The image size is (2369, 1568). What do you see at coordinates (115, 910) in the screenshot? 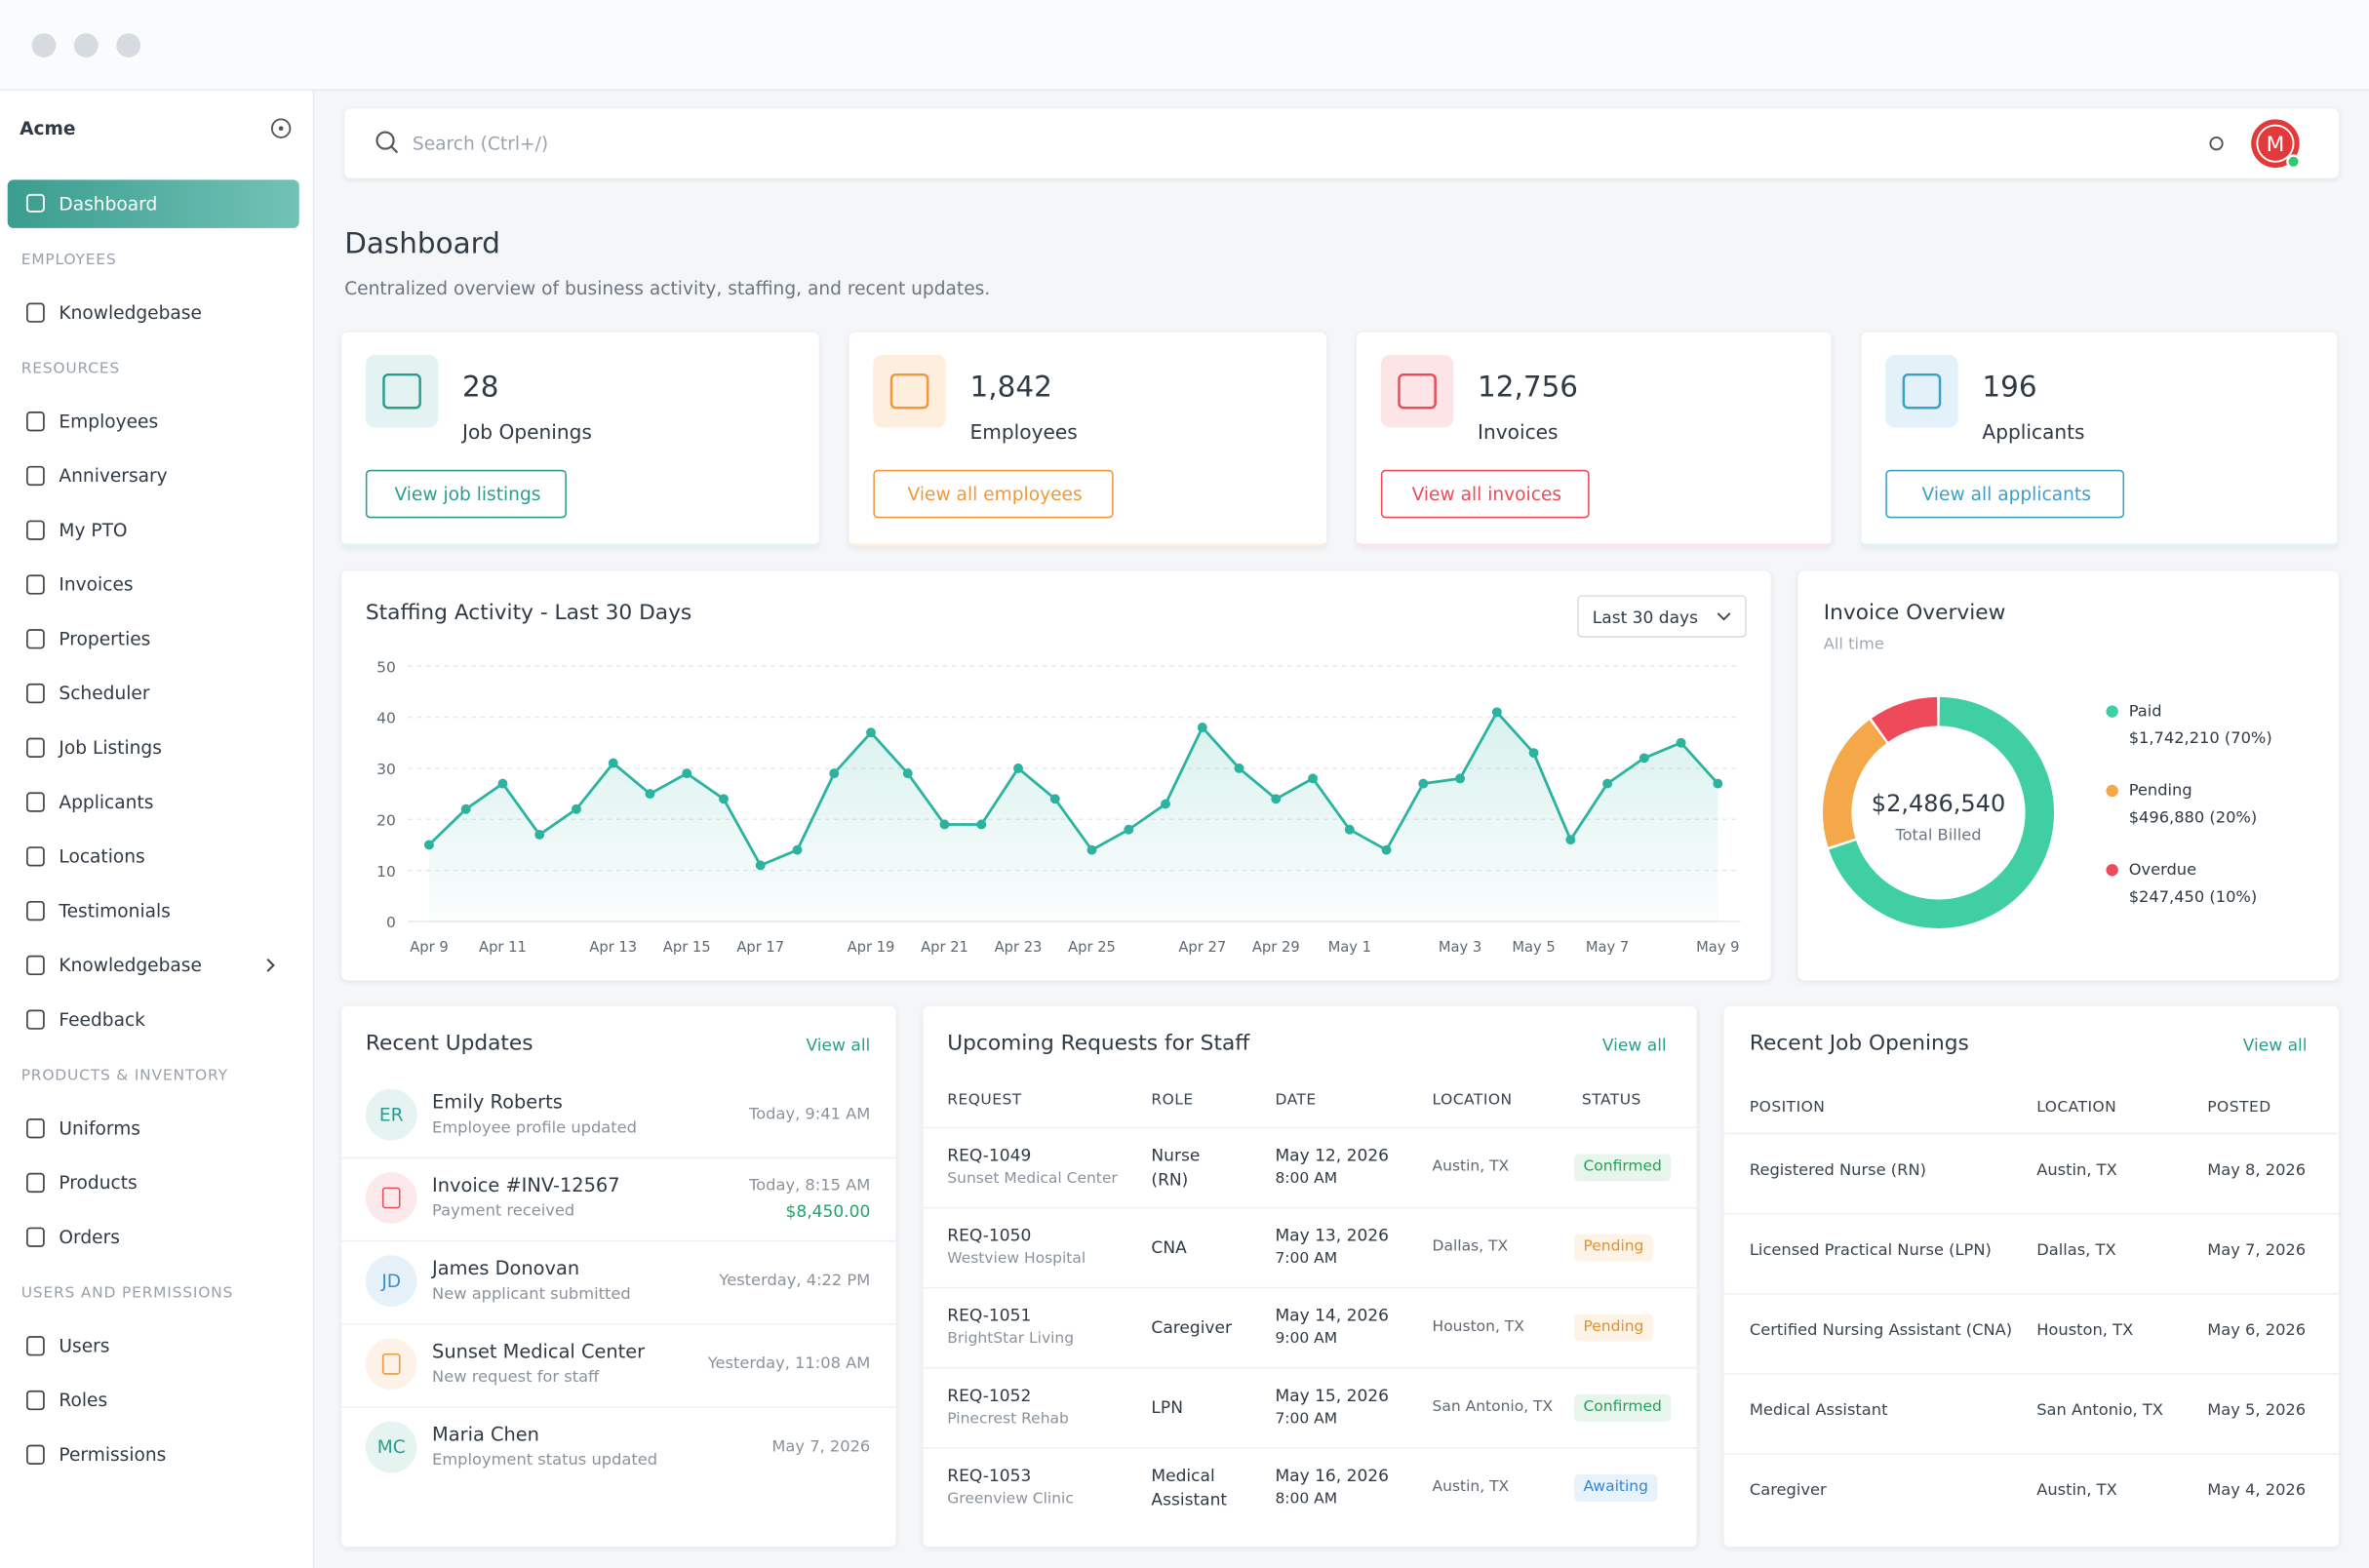
I see `nav-item: Testimonials` at bounding box center [115, 910].